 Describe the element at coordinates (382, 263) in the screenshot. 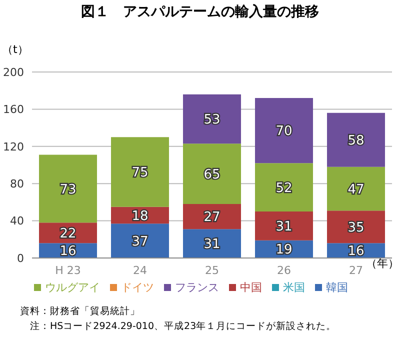

I see `x-axis-title: （年）` at that location.